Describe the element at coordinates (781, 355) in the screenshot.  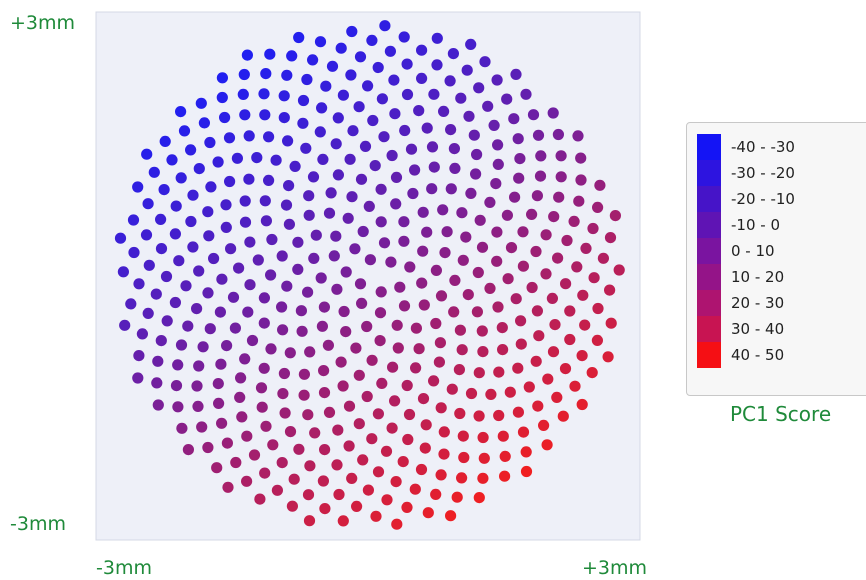
I see `legend-entry: 40 - 50` at that location.